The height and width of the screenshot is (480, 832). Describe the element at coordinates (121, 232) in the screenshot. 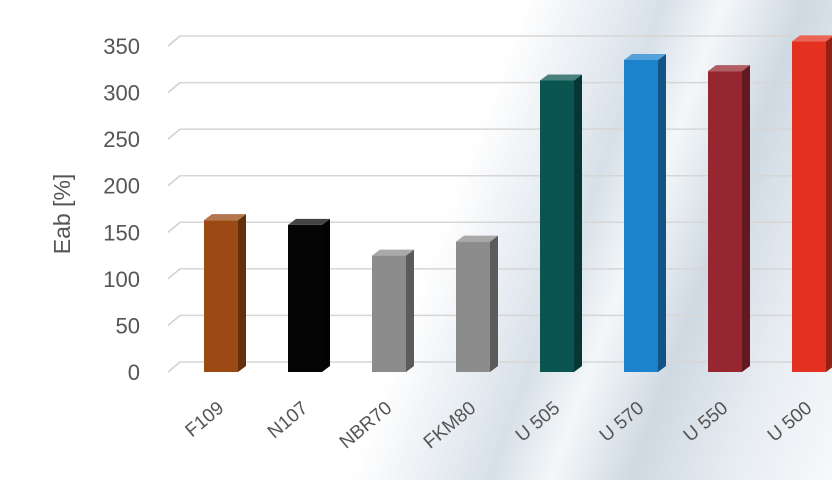

I see `y-tick-label: 150` at that location.